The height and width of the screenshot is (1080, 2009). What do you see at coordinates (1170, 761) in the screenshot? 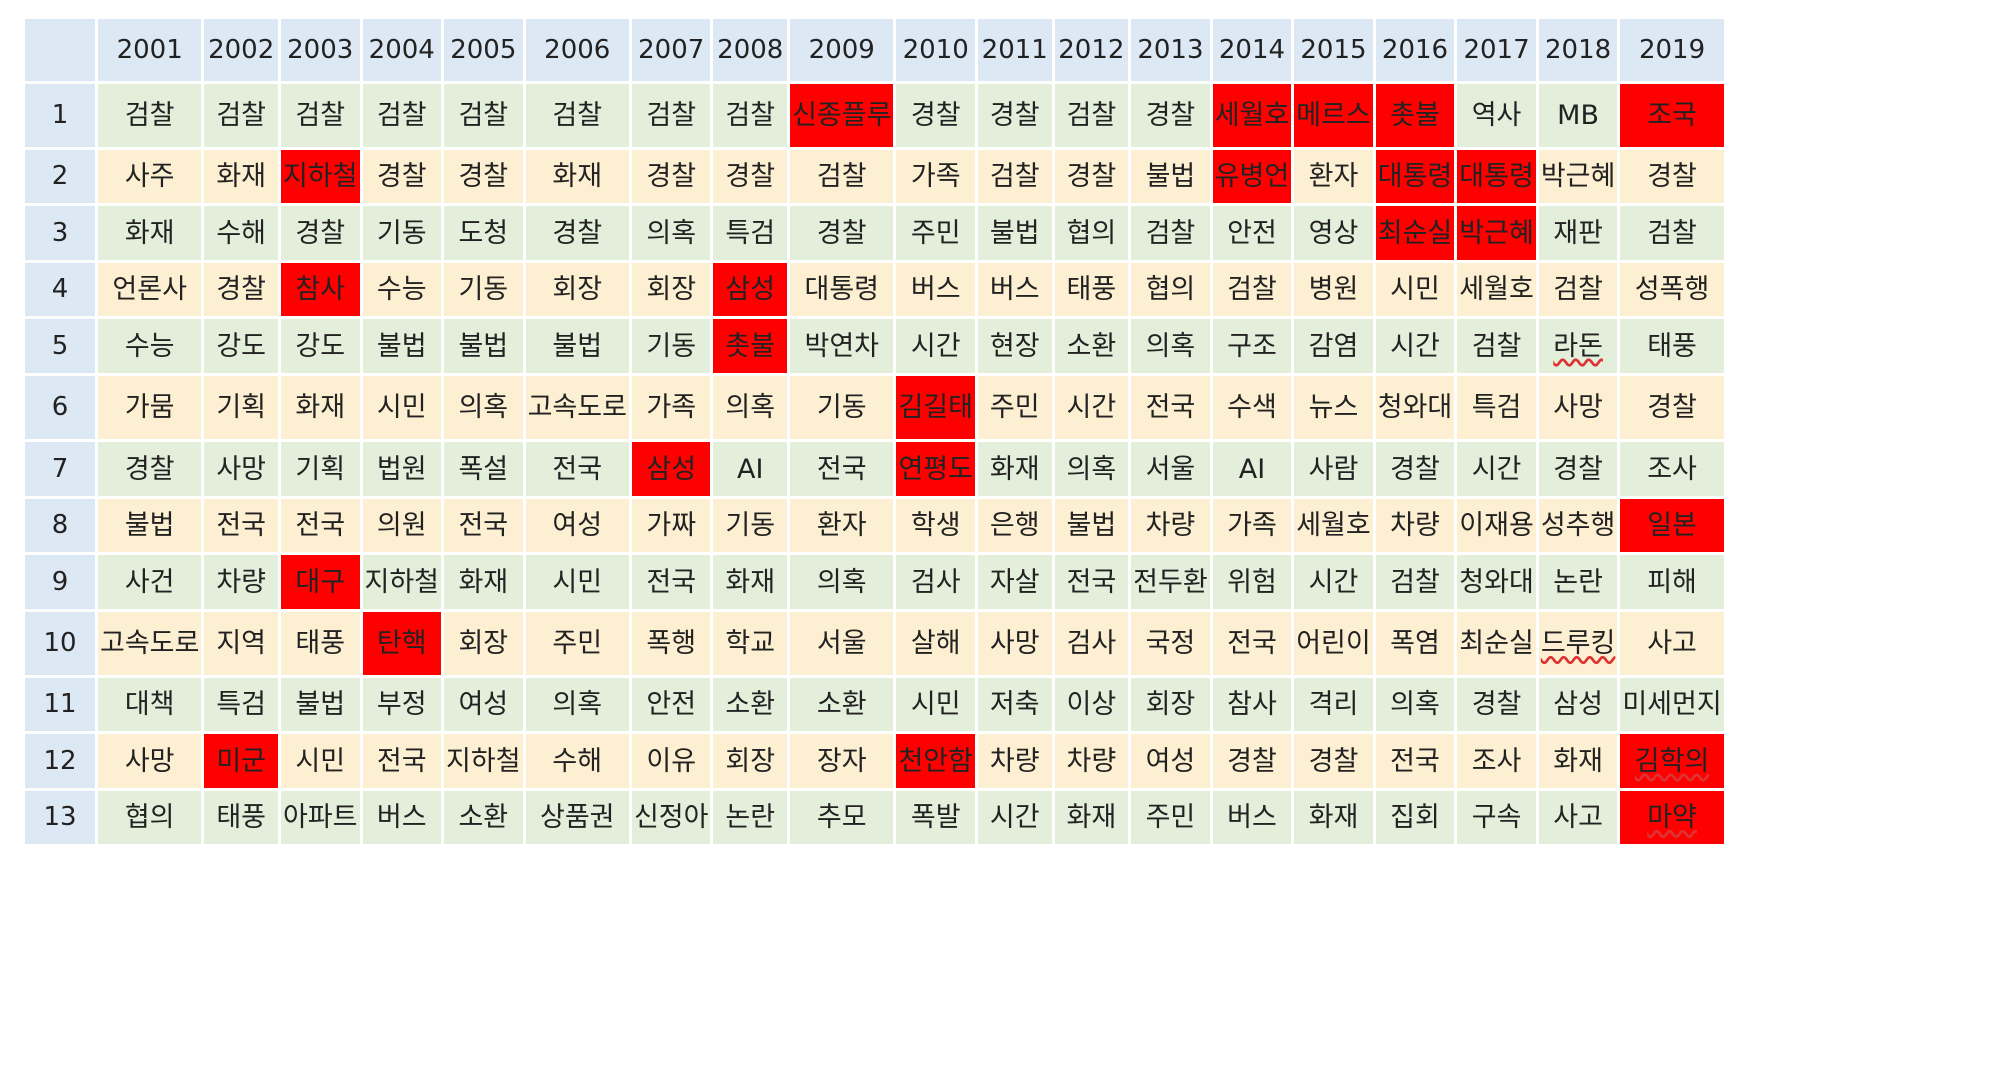
I see `keyword-cell: 여성` at bounding box center [1170, 761].